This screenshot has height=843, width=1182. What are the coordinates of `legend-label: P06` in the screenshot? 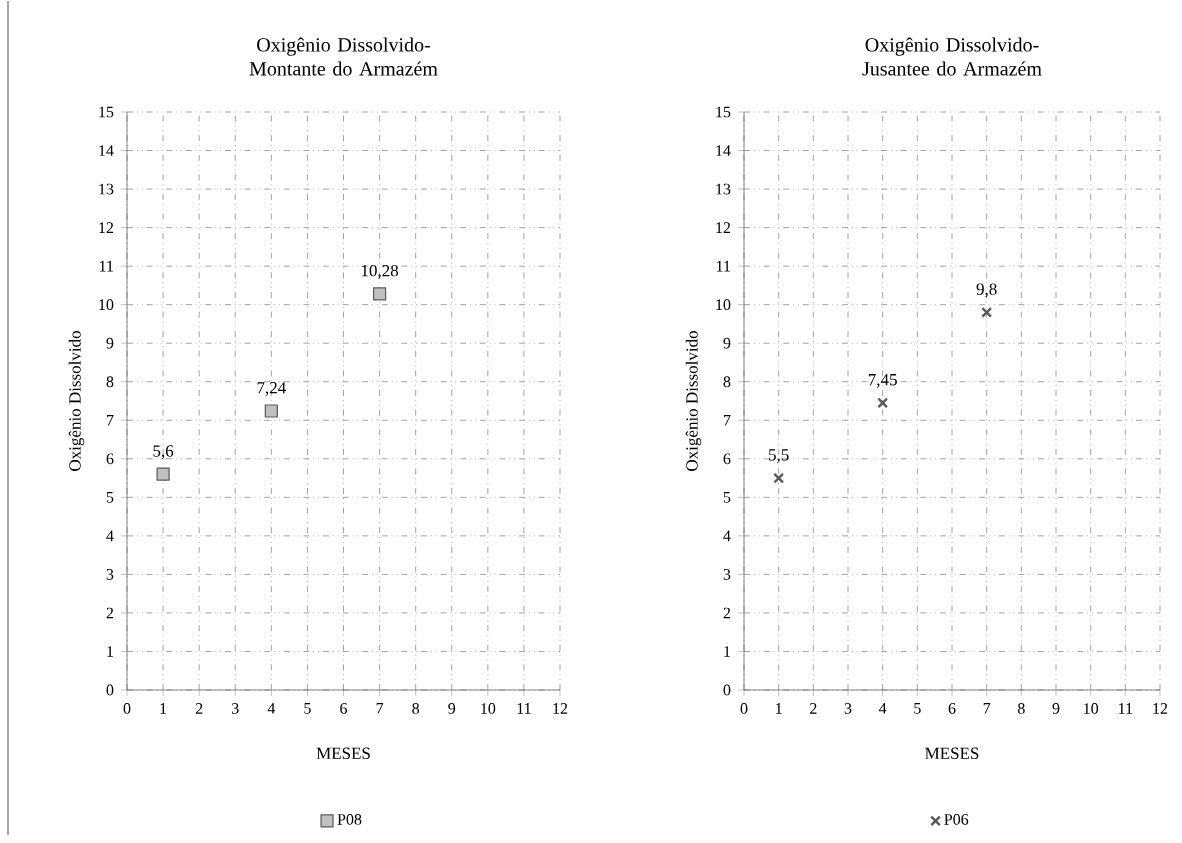 It's located at (956, 819).